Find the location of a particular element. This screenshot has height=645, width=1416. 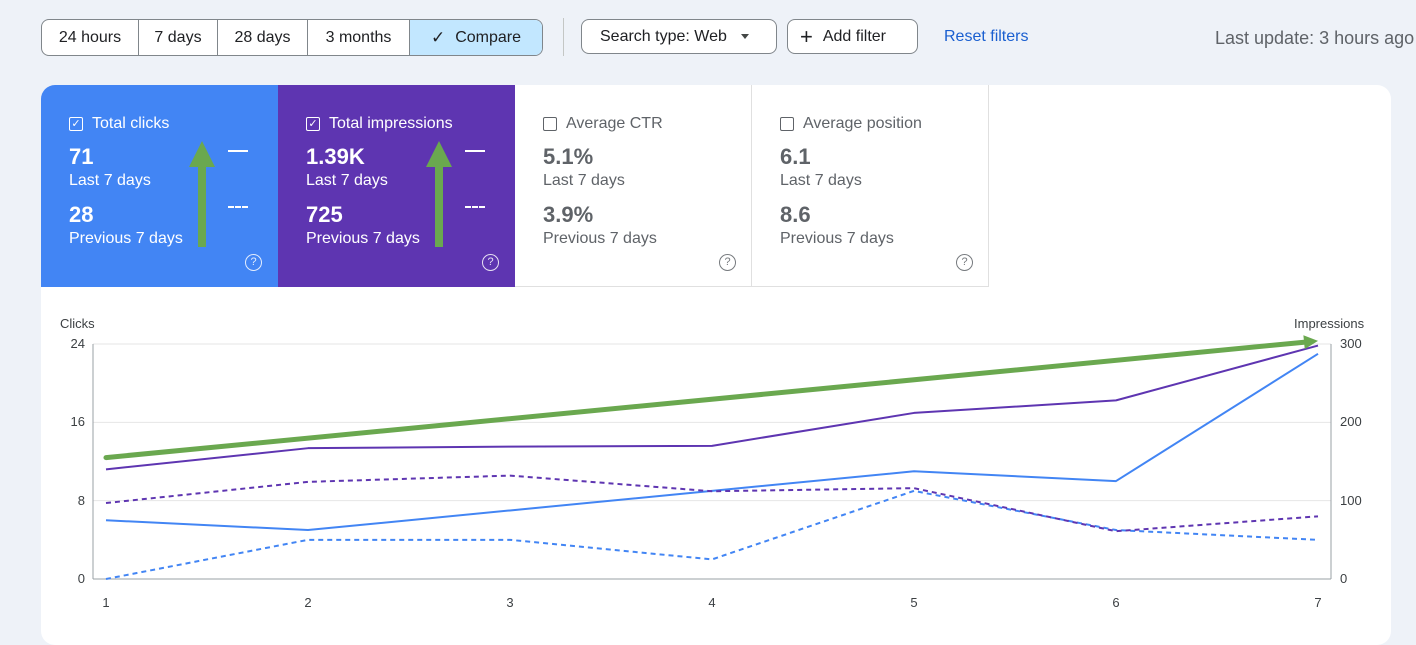

x-axis-tick-label: 7 is located at coordinates (1318, 602).